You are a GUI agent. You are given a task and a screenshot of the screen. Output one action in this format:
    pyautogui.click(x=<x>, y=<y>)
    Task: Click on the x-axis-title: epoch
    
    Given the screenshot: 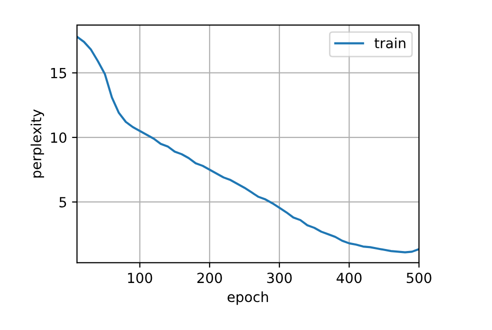 What is the action you would take?
    pyautogui.click(x=248, y=298)
    